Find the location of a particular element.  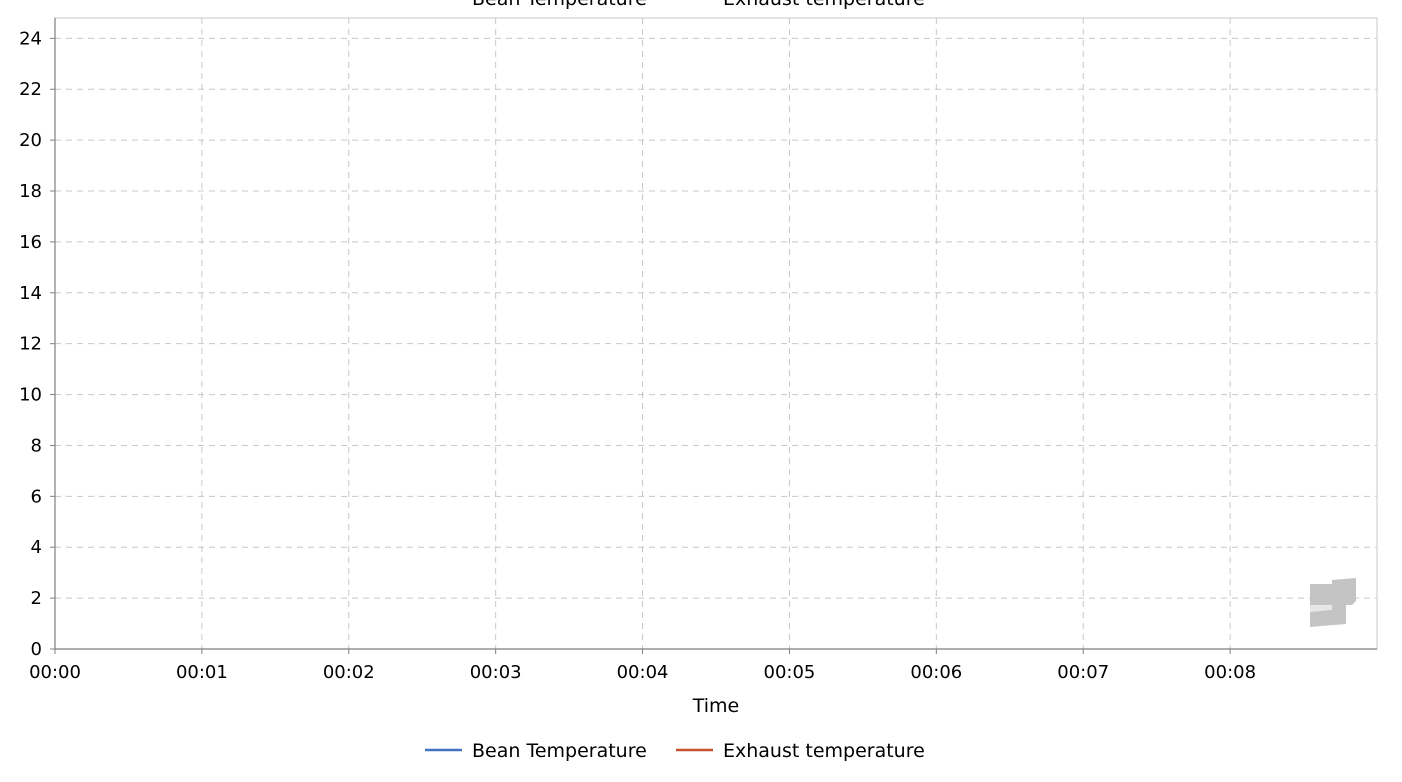

y-tick-label: 8 is located at coordinates (36, 445).